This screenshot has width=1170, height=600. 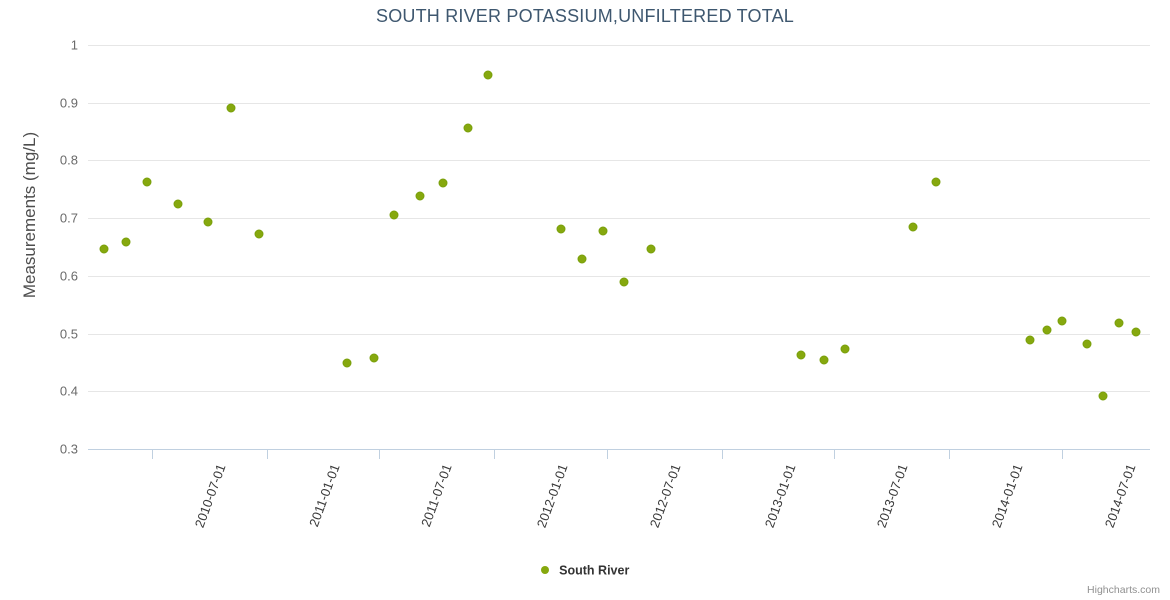 What do you see at coordinates (74, 45) in the screenshot?
I see `y-axis-tick-label: 1` at bounding box center [74, 45].